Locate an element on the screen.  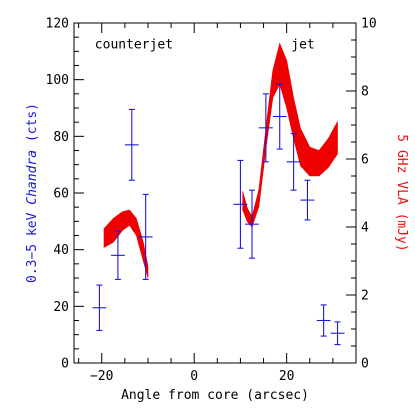
y-axis-label-left: 0.3−5 keV Chandra (cts) is located at coordinates (32, 193).